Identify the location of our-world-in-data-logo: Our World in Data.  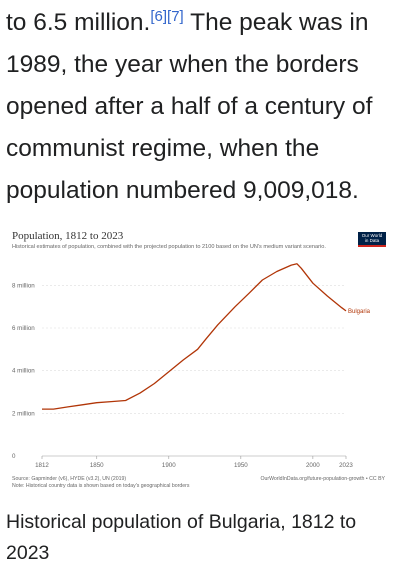
(372, 239).